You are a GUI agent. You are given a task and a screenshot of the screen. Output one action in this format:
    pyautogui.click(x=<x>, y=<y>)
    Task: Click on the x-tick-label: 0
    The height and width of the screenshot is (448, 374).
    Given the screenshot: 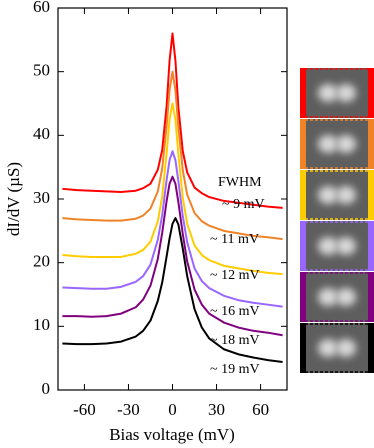 What is the action you would take?
    pyautogui.click(x=172, y=409)
    